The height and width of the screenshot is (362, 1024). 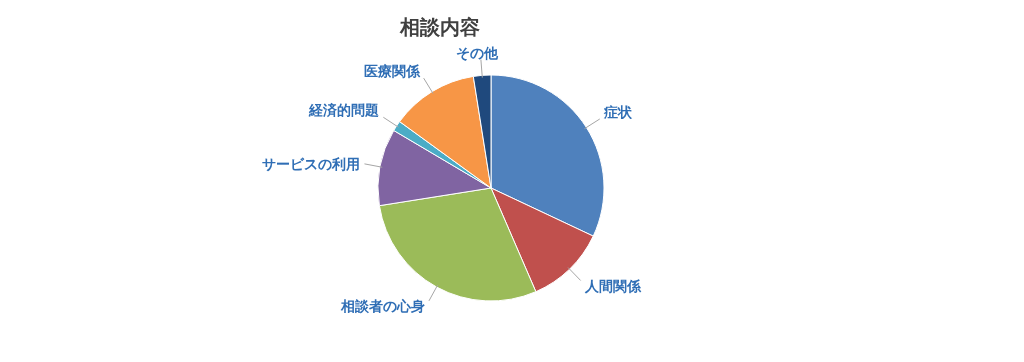 What do you see at coordinates (477, 52) in the screenshot?
I see `slice-label: その他` at bounding box center [477, 52].